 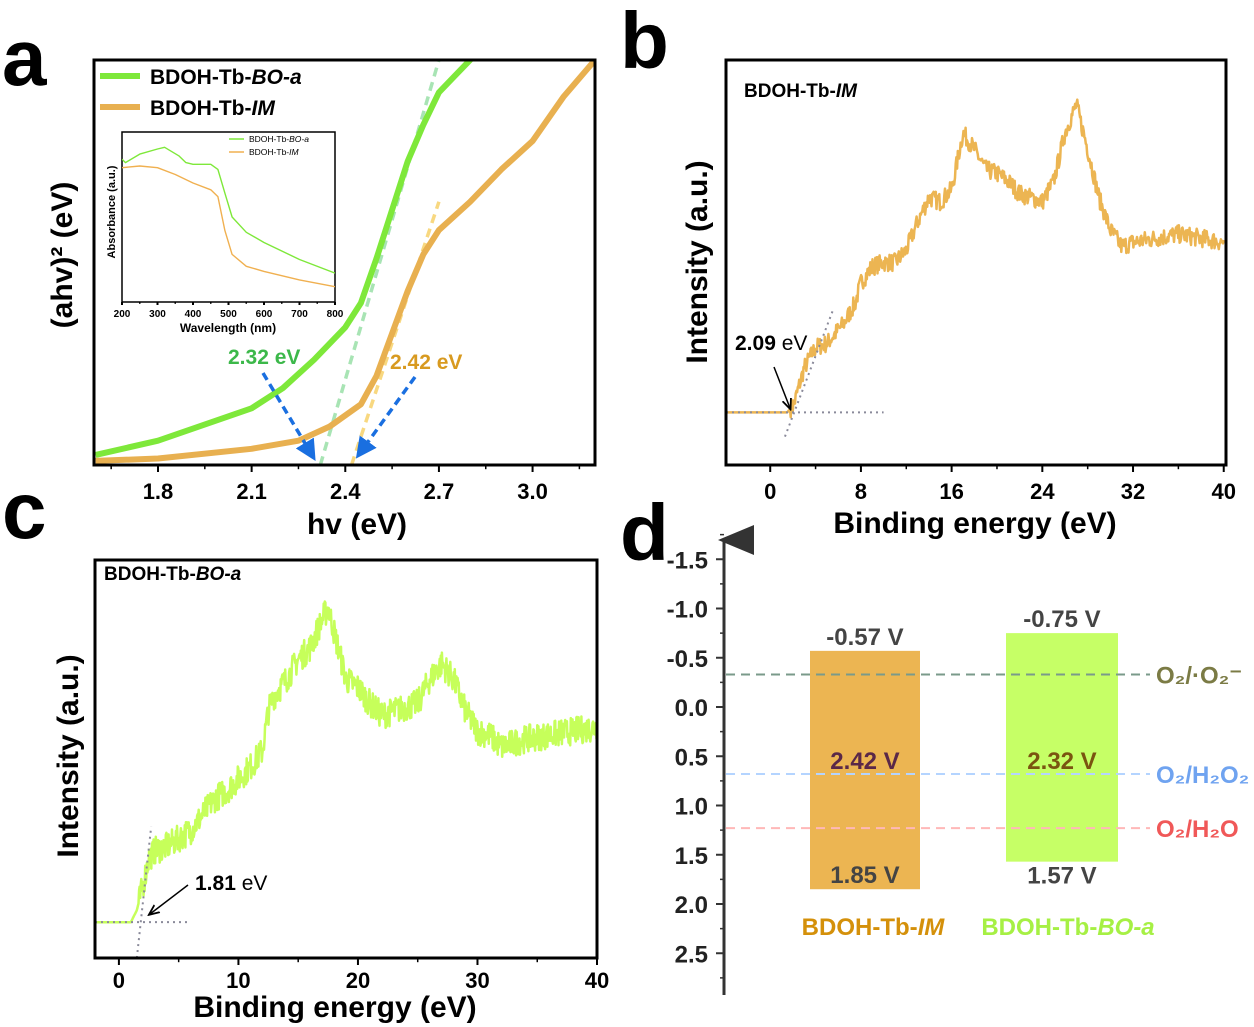 What do you see at coordinates (346, 762) in the screenshot?
I see `spectrum-bo-a` at bounding box center [346, 762].